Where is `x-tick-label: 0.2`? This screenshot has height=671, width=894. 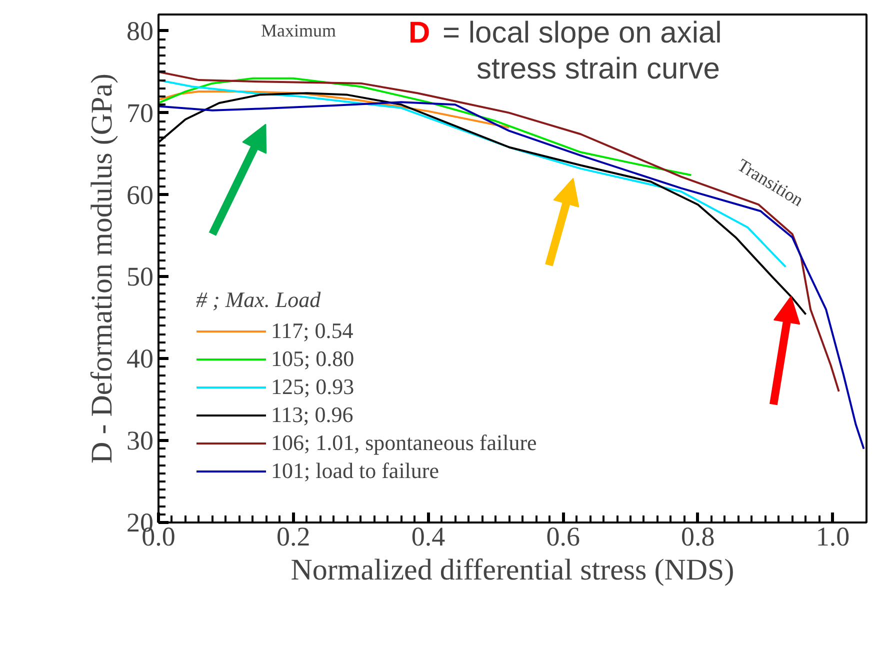 x-tick-label: 0.2 is located at coordinates (293, 537).